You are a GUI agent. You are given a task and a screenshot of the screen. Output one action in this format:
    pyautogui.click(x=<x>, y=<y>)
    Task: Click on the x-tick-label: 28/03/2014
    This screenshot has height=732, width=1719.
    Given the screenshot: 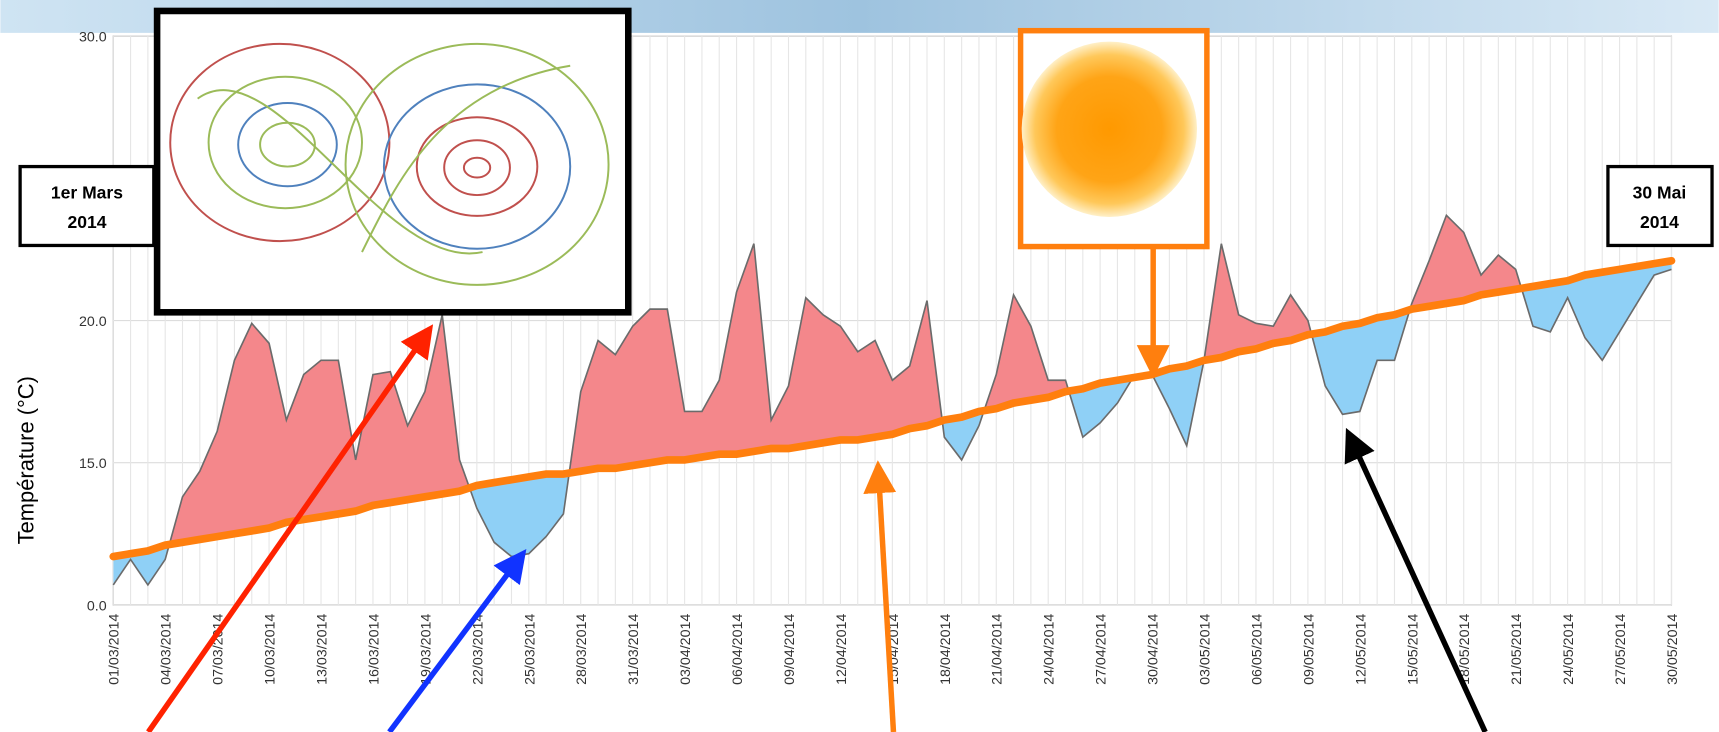 What is the action you would take?
    pyautogui.click(x=582, y=649)
    